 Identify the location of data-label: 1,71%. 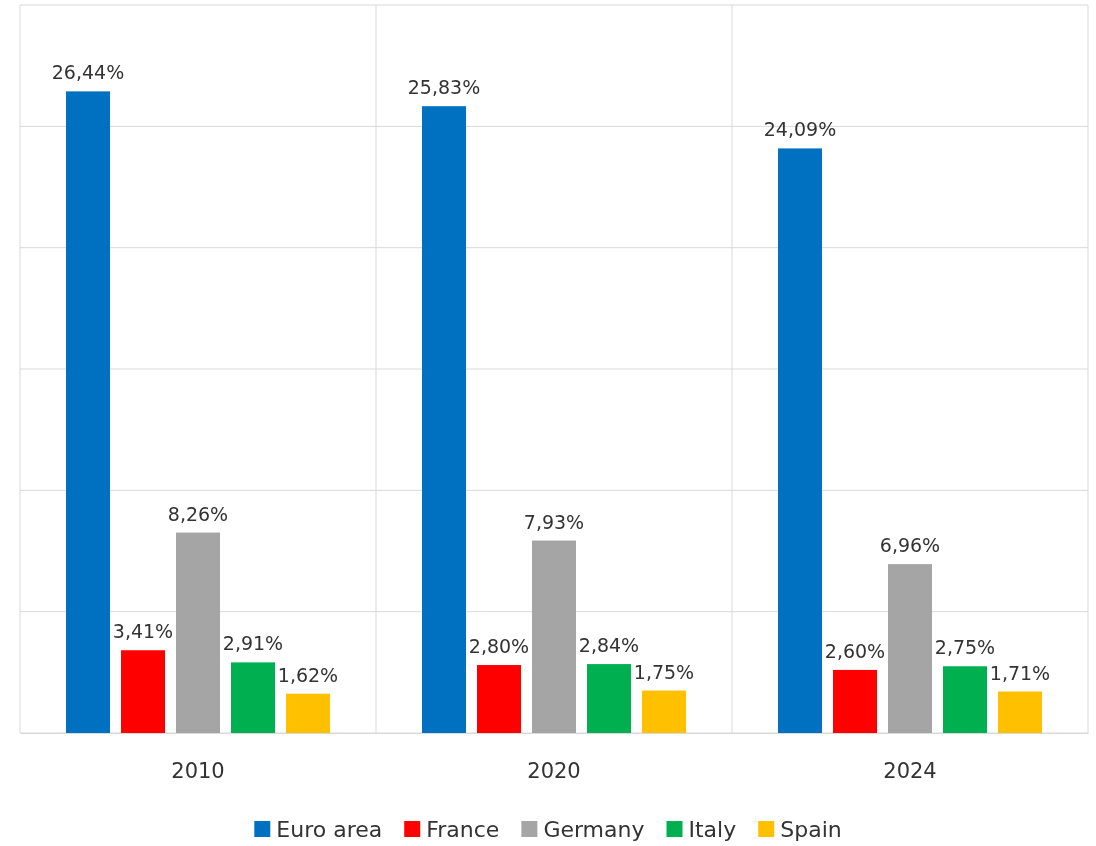
(1020, 672).